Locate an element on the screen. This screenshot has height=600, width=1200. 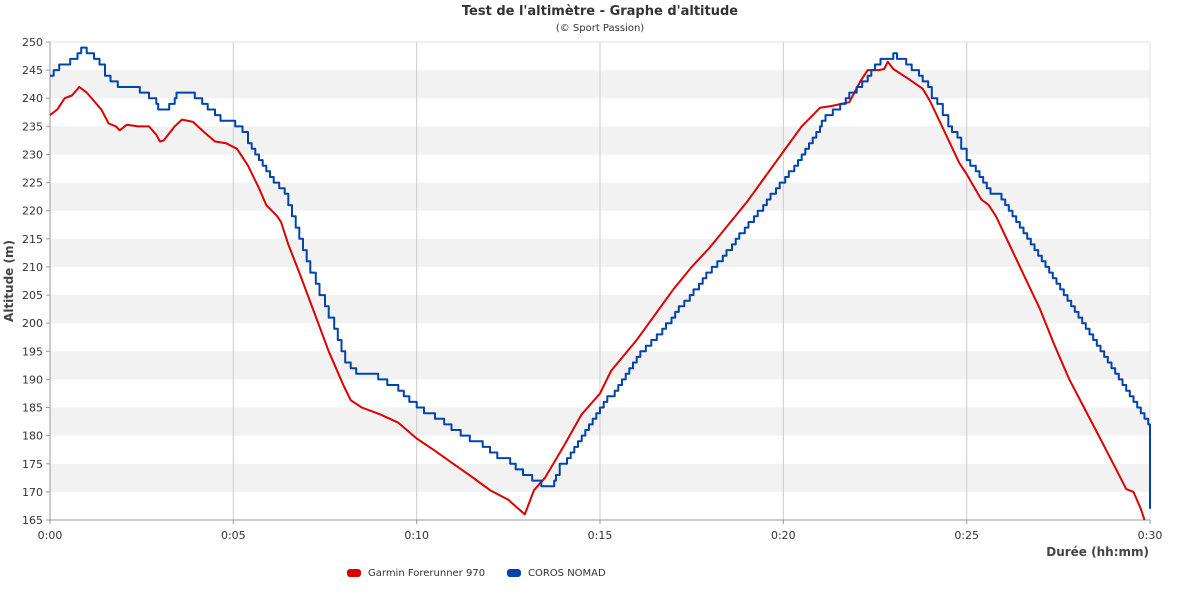
y-tick-label: 175 is located at coordinates (32, 464).